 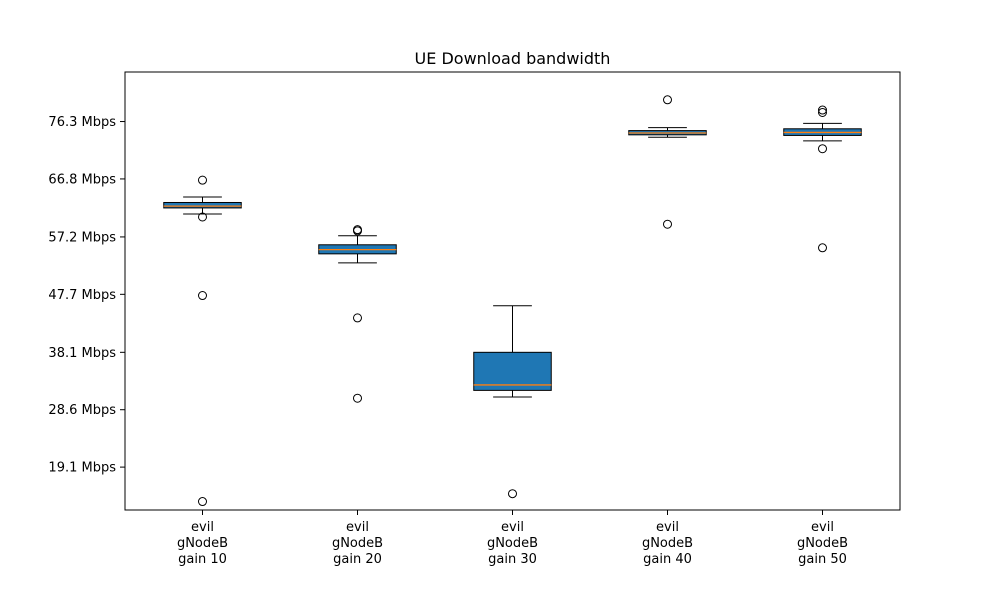 What do you see at coordinates (202, 559) in the screenshot?
I see `x-category-label: gain 10` at bounding box center [202, 559].